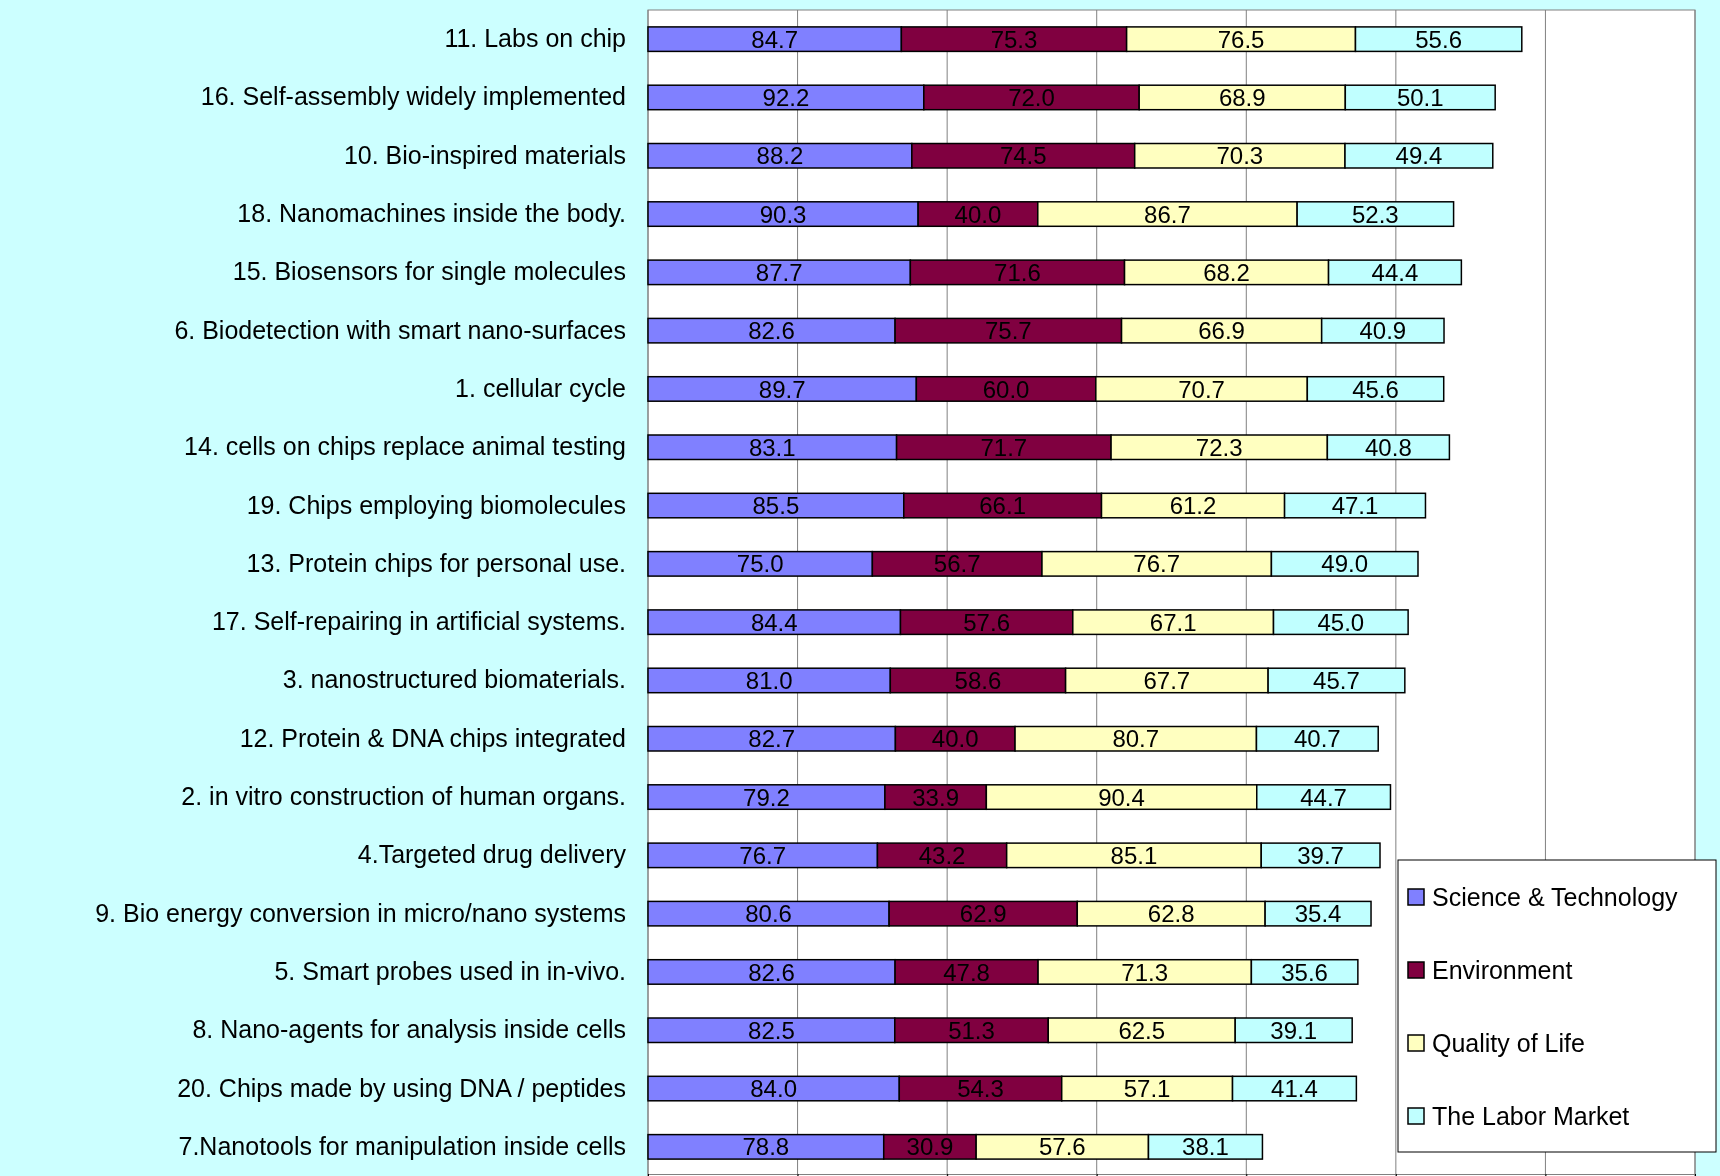 Image resolution: width=1720 pixels, height=1176 pixels. I want to click on y-tick-label: 3. nanostructured biomaterials., so click(454, 679).